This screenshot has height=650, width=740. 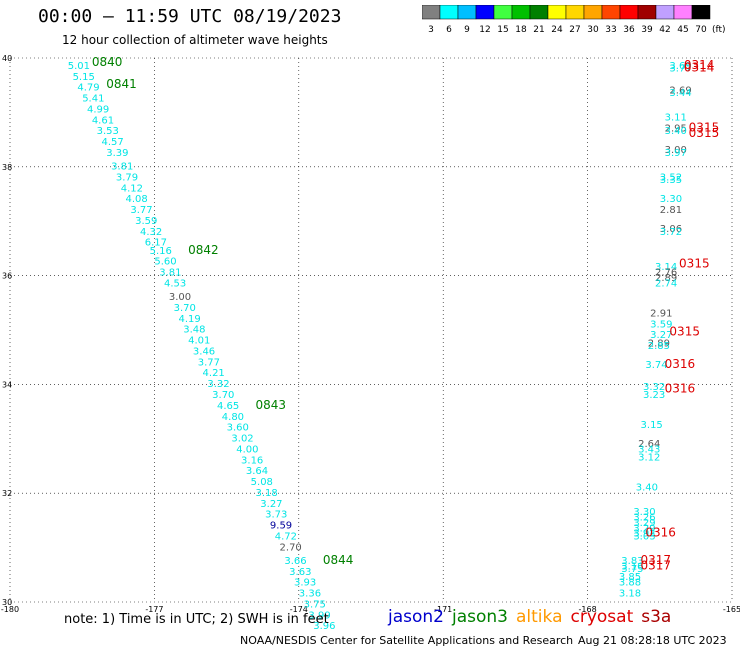 What do you see at coordinates (671, 210) in the screenshot?
I see `swh-value: 2.81` at bounding box center [671, 210].